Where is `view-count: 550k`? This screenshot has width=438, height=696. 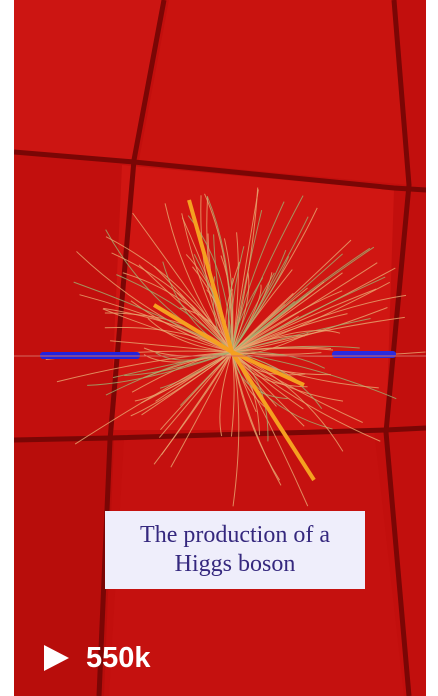 view-count: 550k is located at coordinates (96, 658).